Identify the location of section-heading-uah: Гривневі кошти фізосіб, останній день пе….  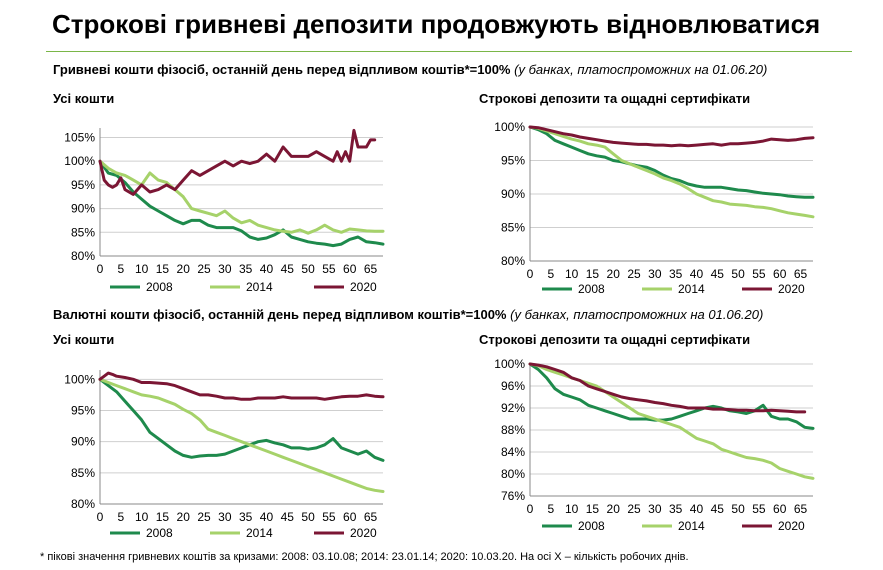
(410, 69).